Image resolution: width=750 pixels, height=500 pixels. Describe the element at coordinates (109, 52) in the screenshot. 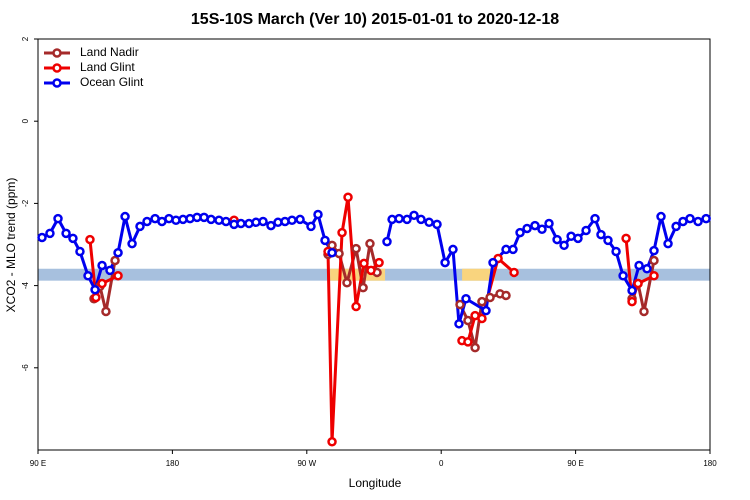

I see `legend-label: Land Nadir` at that location.